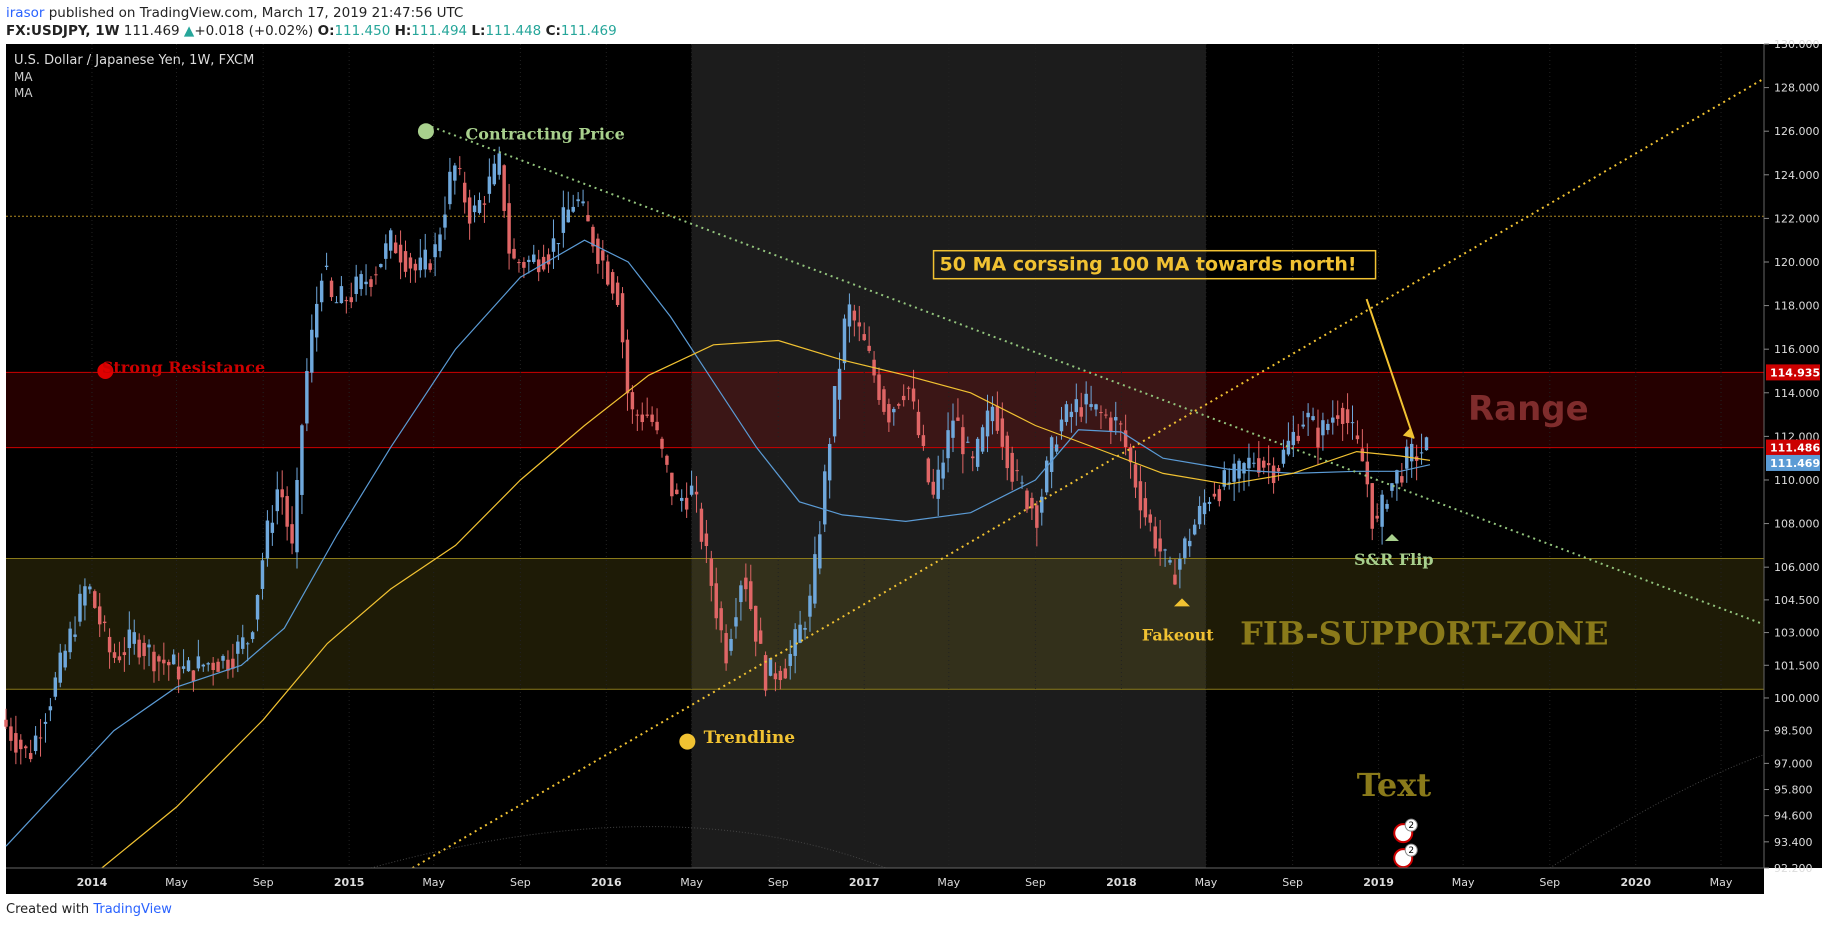 Image resolution: width=1828 pixels, height=930 pixels. What do you see at coordinates (750, 738) in the screenshot?
I see `annotation-trendline: Trendline` at bounding box center [750, 738].